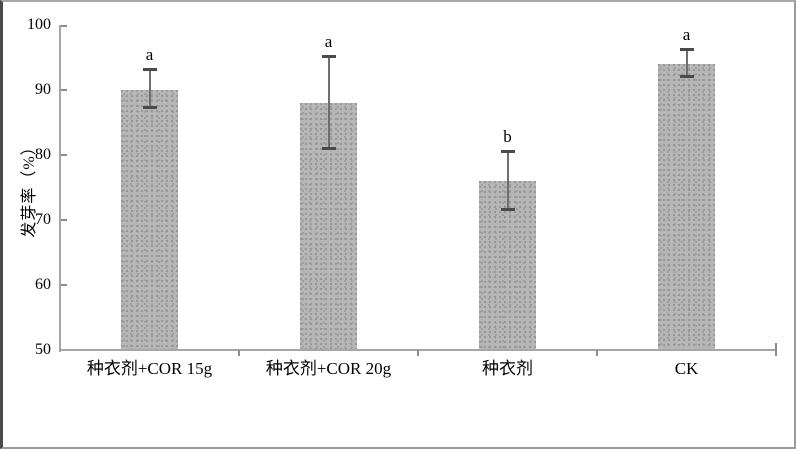  What do you see at coordinates (60, 188) in the screenshot?
I see `y-axis-line` at bounding box center [60, 188].